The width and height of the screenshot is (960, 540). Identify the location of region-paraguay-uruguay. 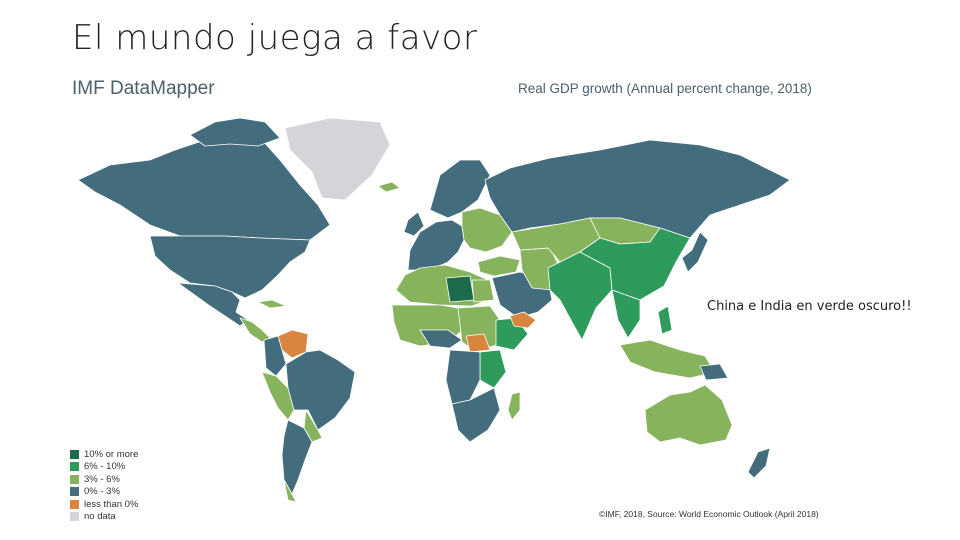
(313, 426).